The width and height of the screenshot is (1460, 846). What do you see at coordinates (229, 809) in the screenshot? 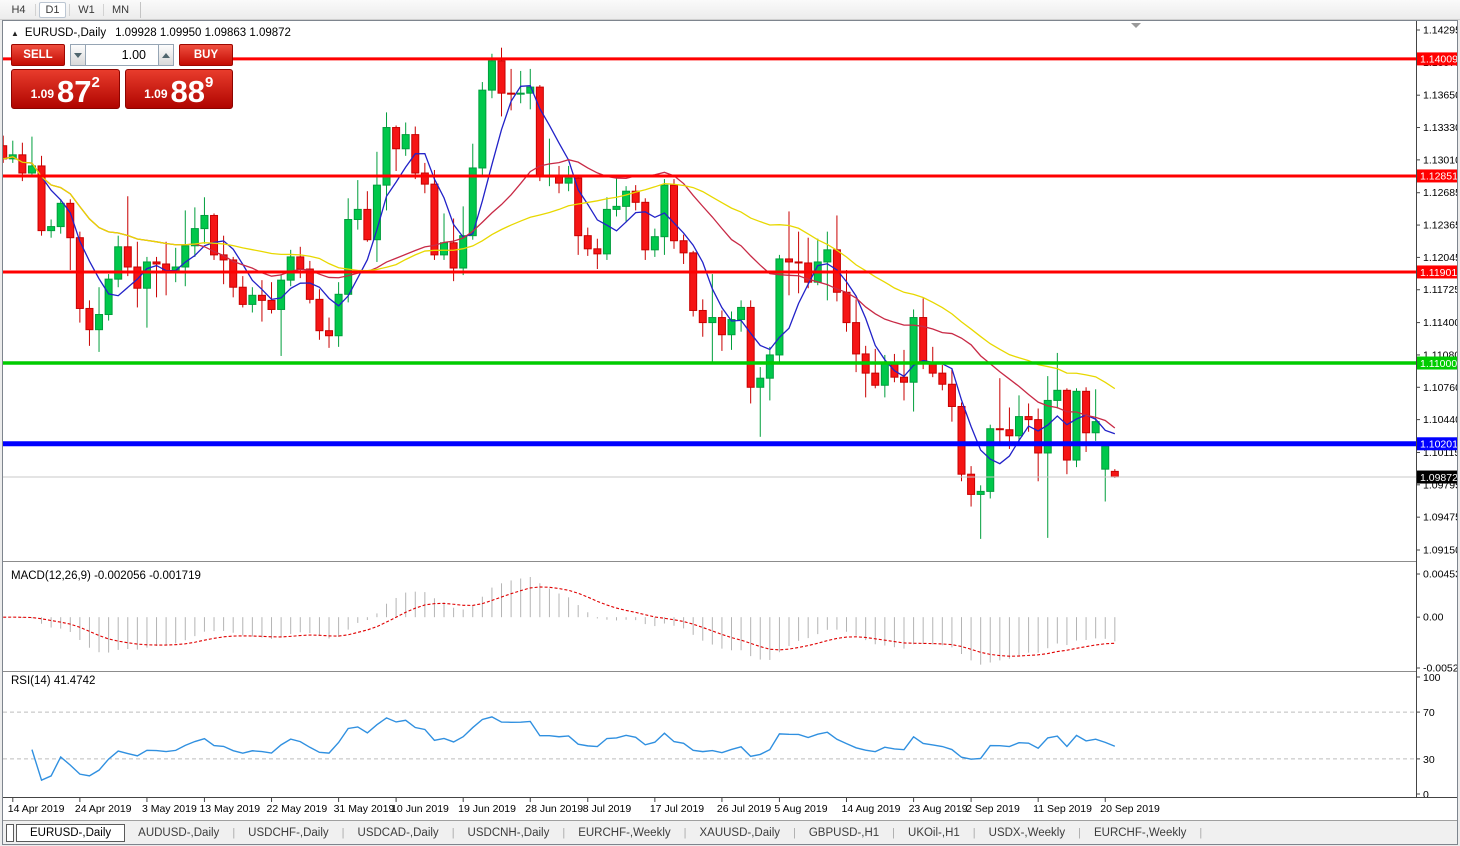
I see `svg-text: 13 May 2019` at bounding box center [229, 809].